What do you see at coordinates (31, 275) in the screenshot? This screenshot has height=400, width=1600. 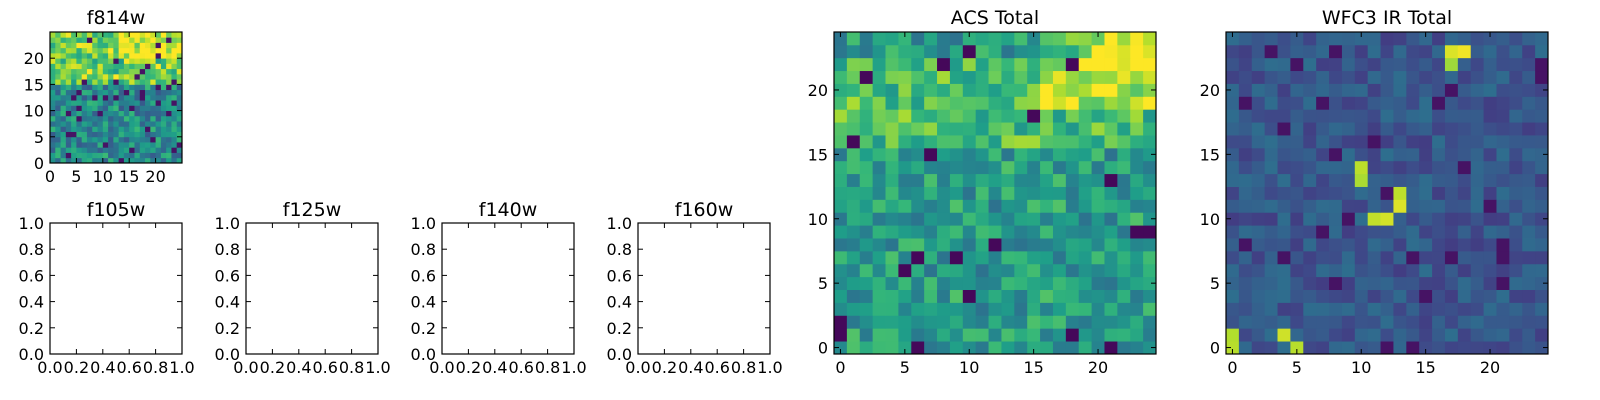 I see `y-tick-label: 0.6` at bounding box center [31, 275].